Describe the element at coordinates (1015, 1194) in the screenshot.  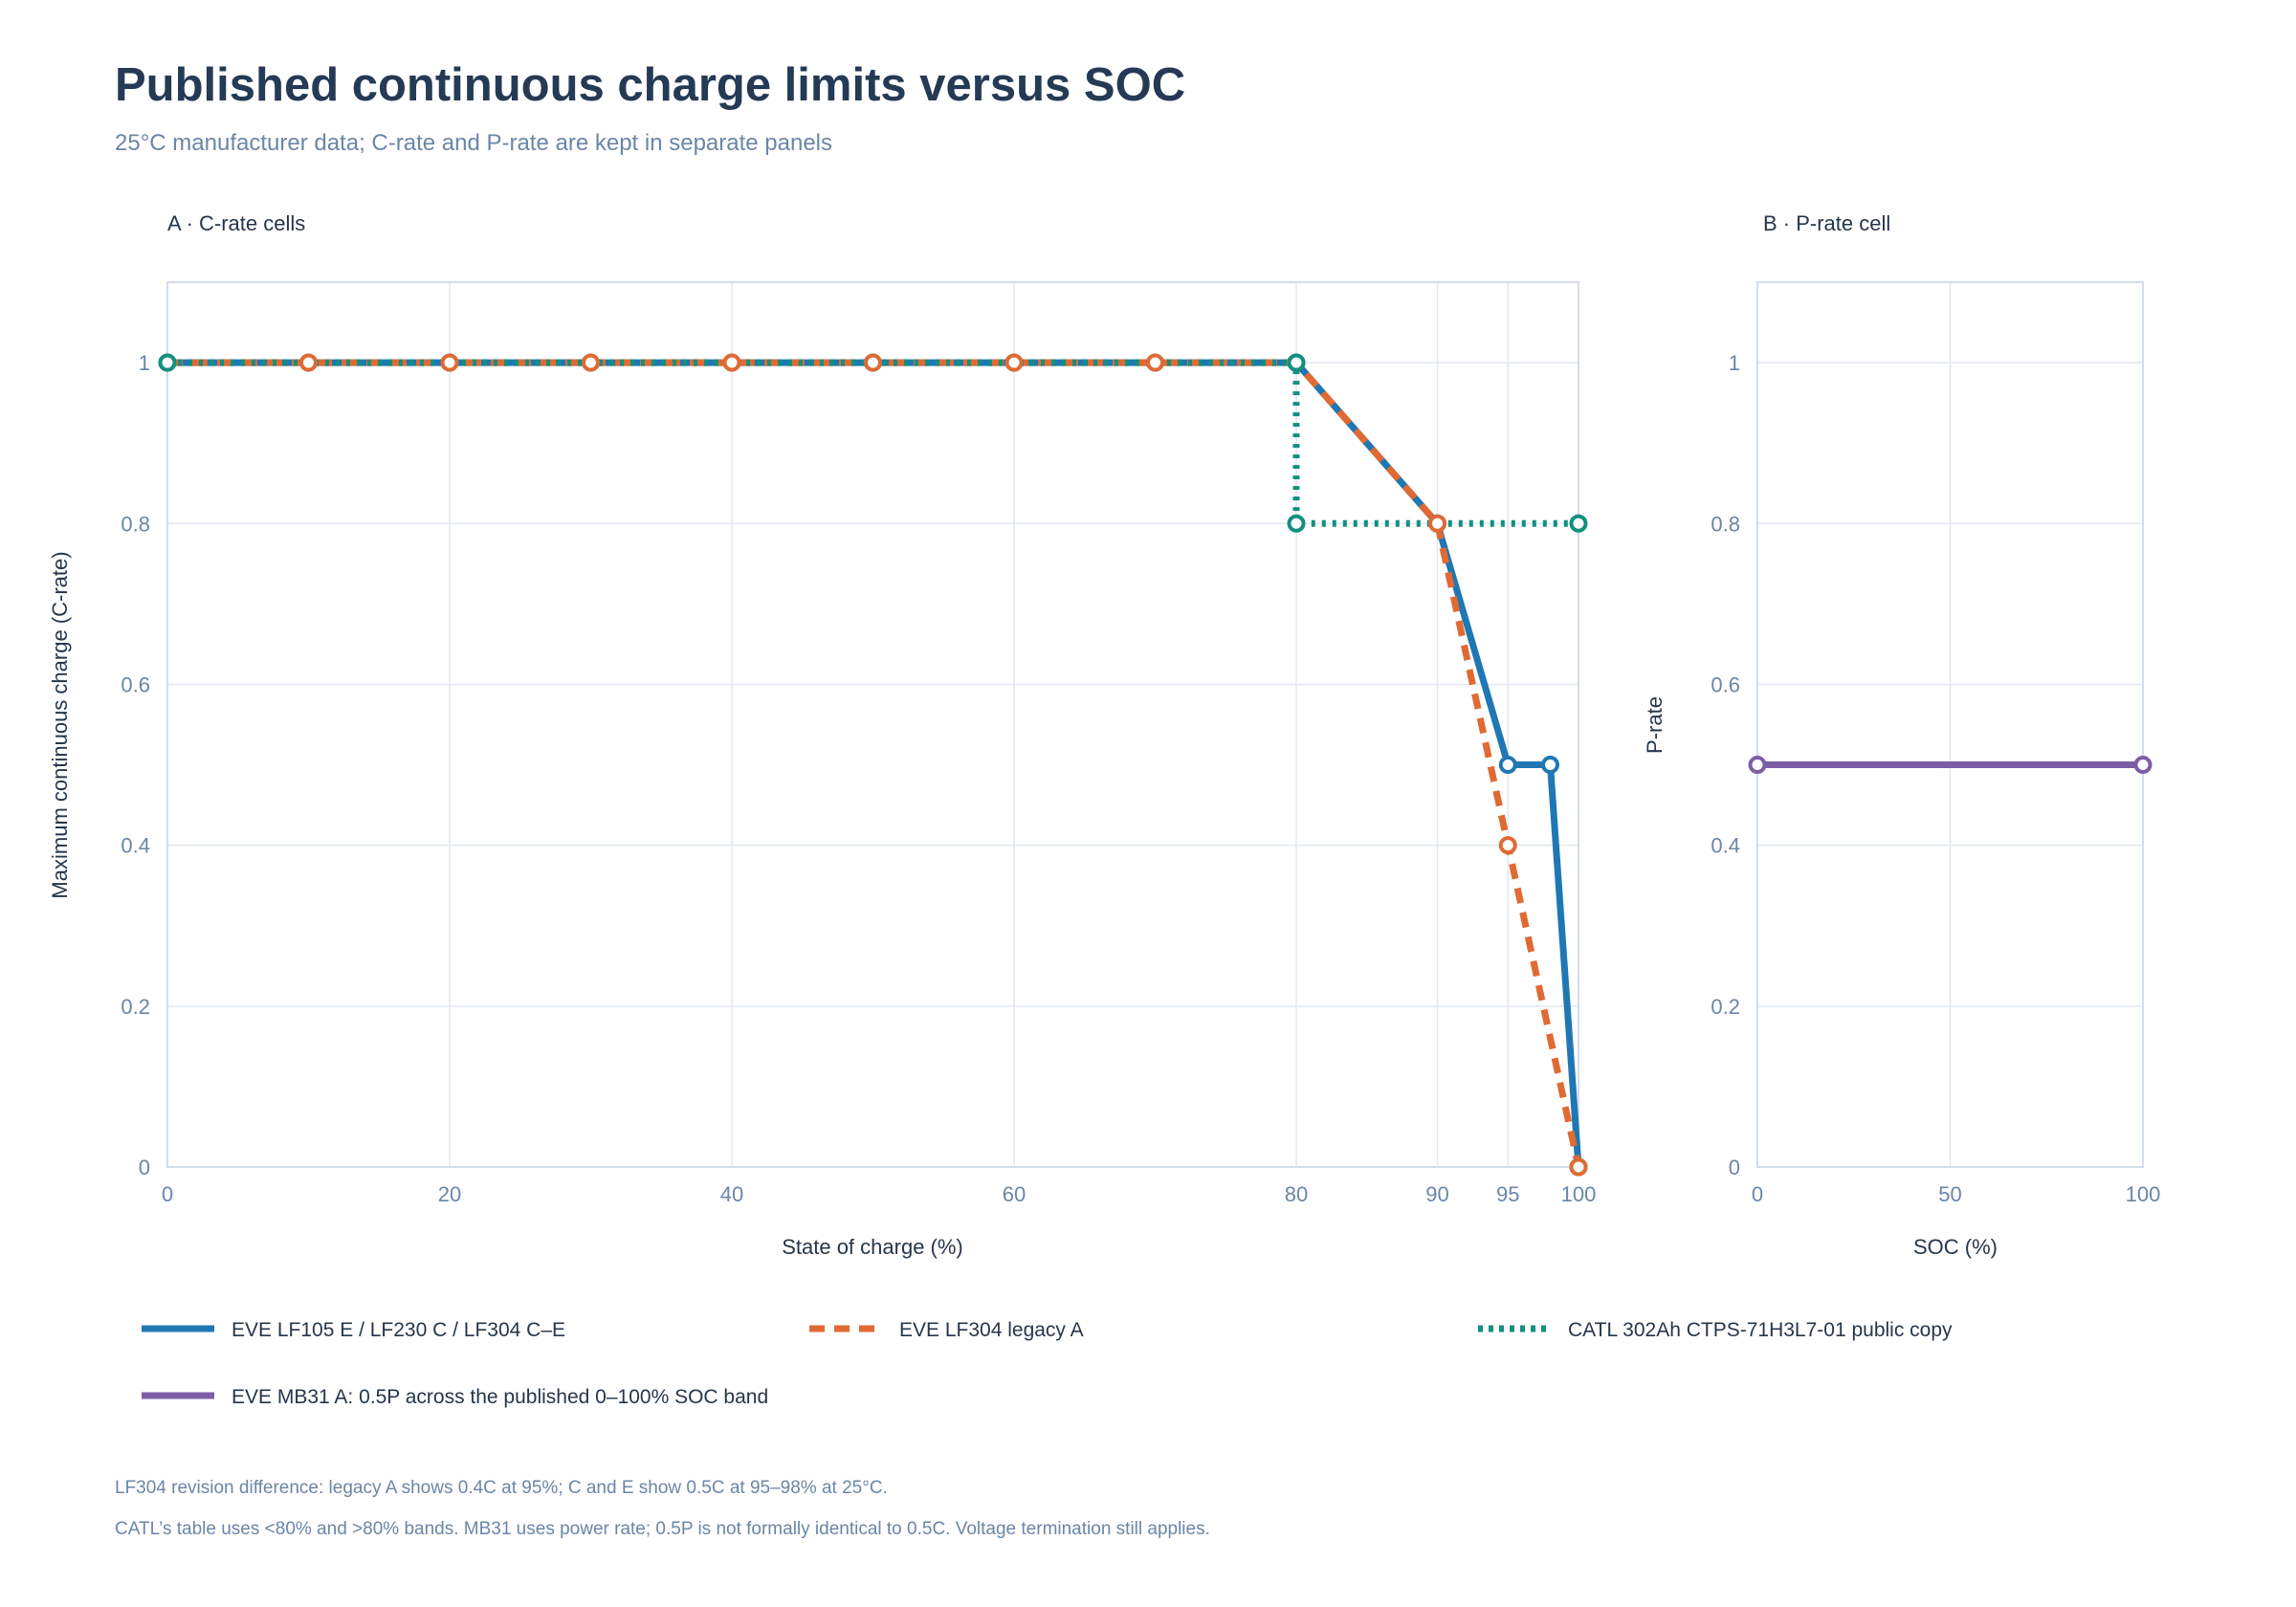
I see `panel-a-x-tick-label: 60` at that location.